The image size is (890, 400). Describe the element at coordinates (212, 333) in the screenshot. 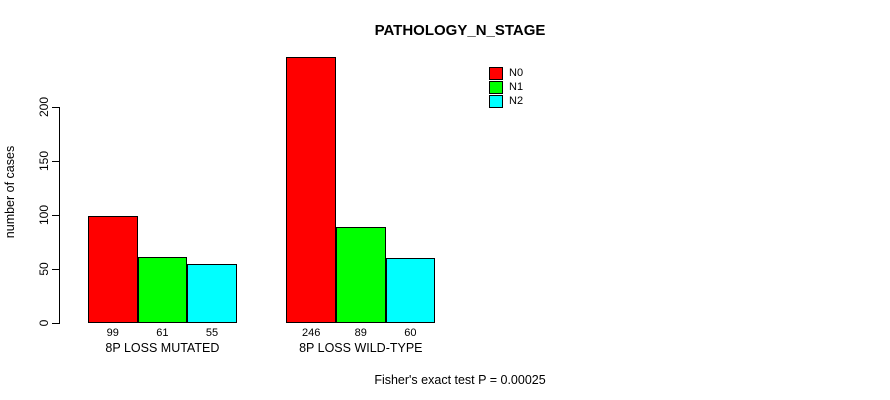

I see `bar-value-label: 55` at that location.